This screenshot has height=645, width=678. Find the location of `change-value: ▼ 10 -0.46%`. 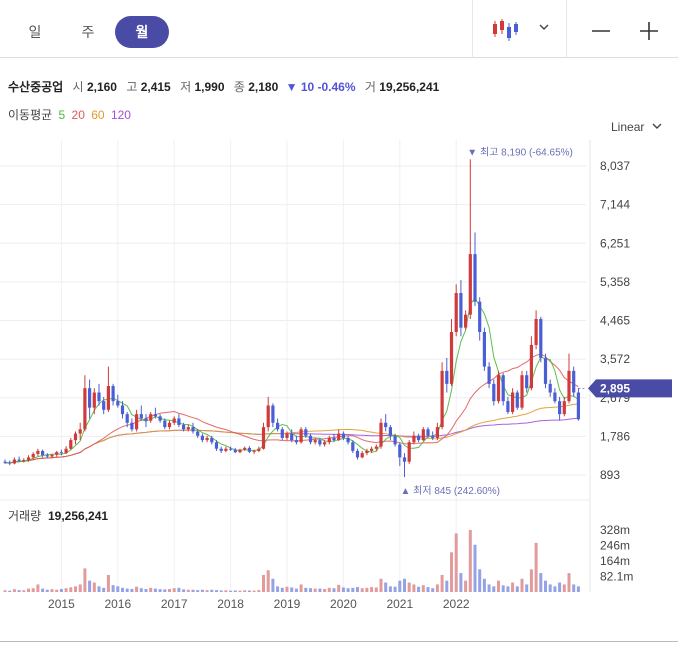

change-value: ▼ 10 -0.46% is located at coordinates (320, 87).